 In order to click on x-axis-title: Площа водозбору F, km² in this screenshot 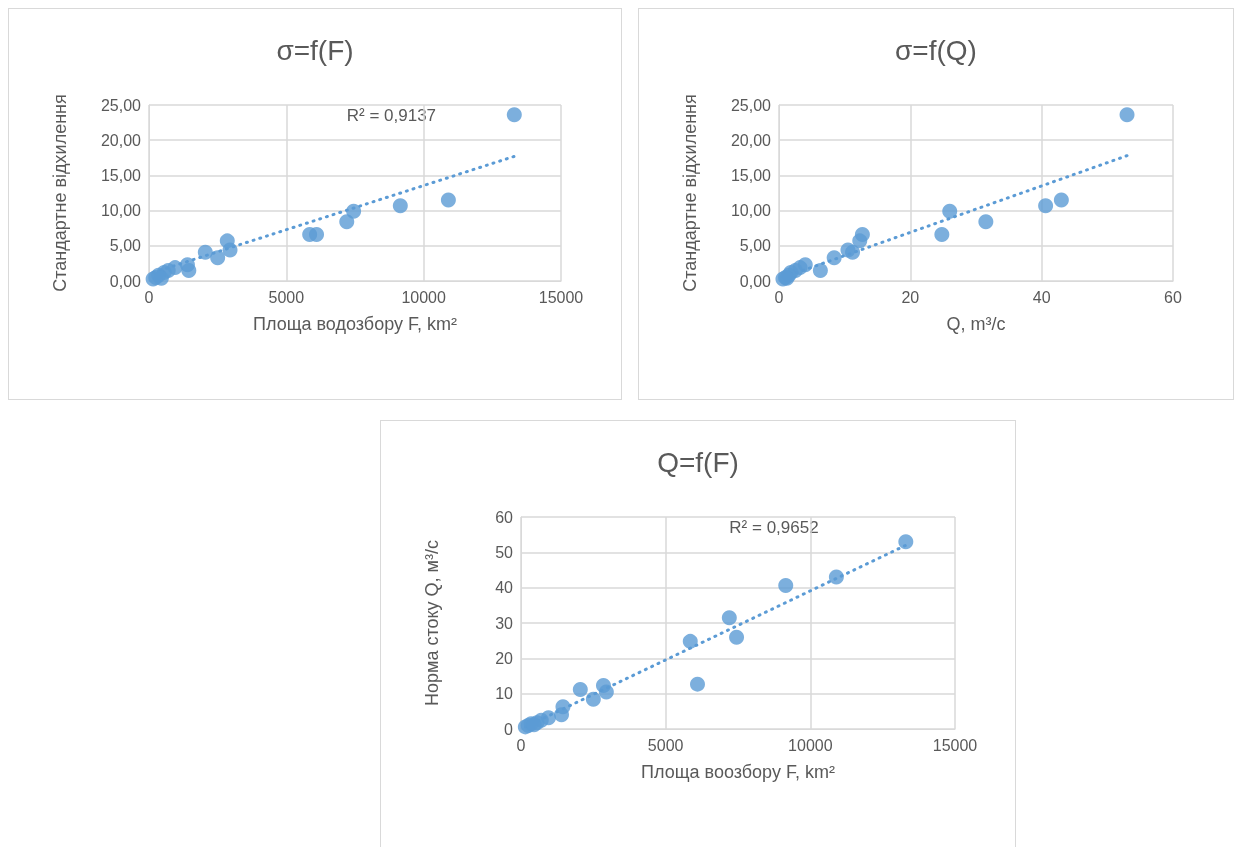, I will do `click(355, 324)`.